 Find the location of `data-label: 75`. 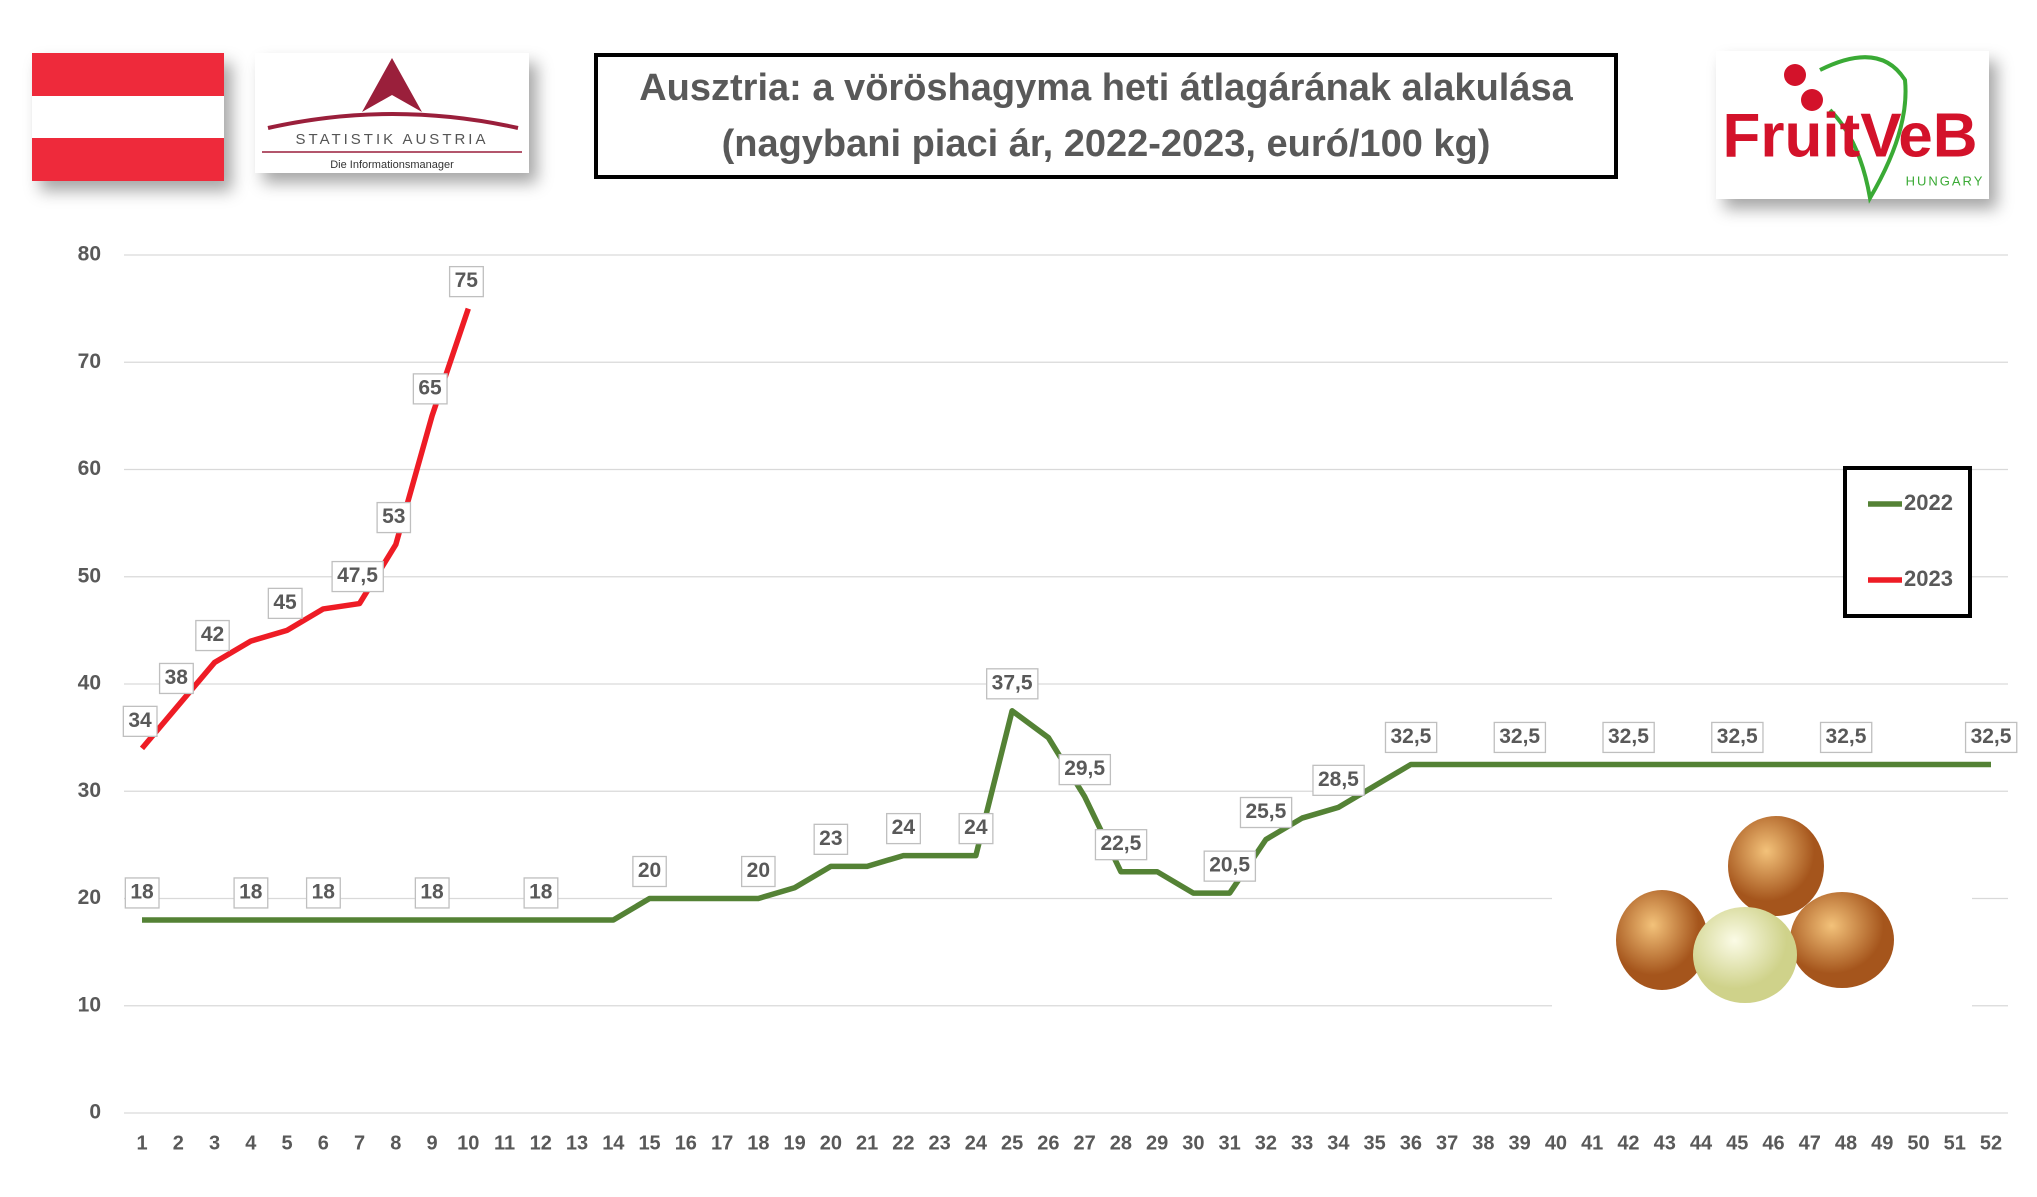

data-label: 75 is located at coordinates (466, 281).